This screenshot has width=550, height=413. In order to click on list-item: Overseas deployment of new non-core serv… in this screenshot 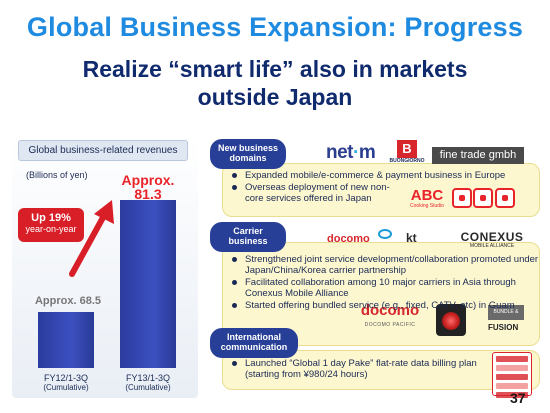, I will do `click(318, 193)`.